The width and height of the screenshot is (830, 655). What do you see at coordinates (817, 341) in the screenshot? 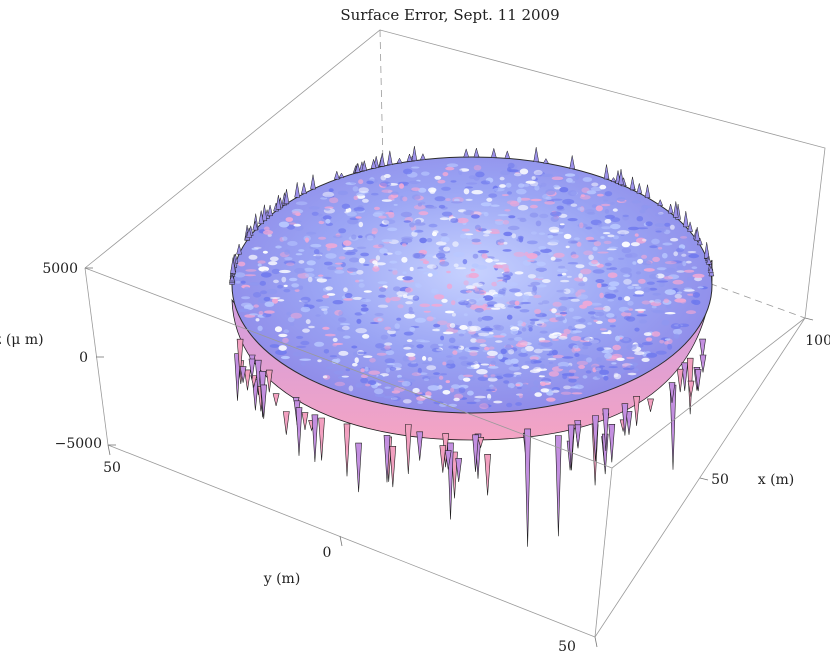
I see `x-tick-label-100: 100` at bounding box center [817, 341].